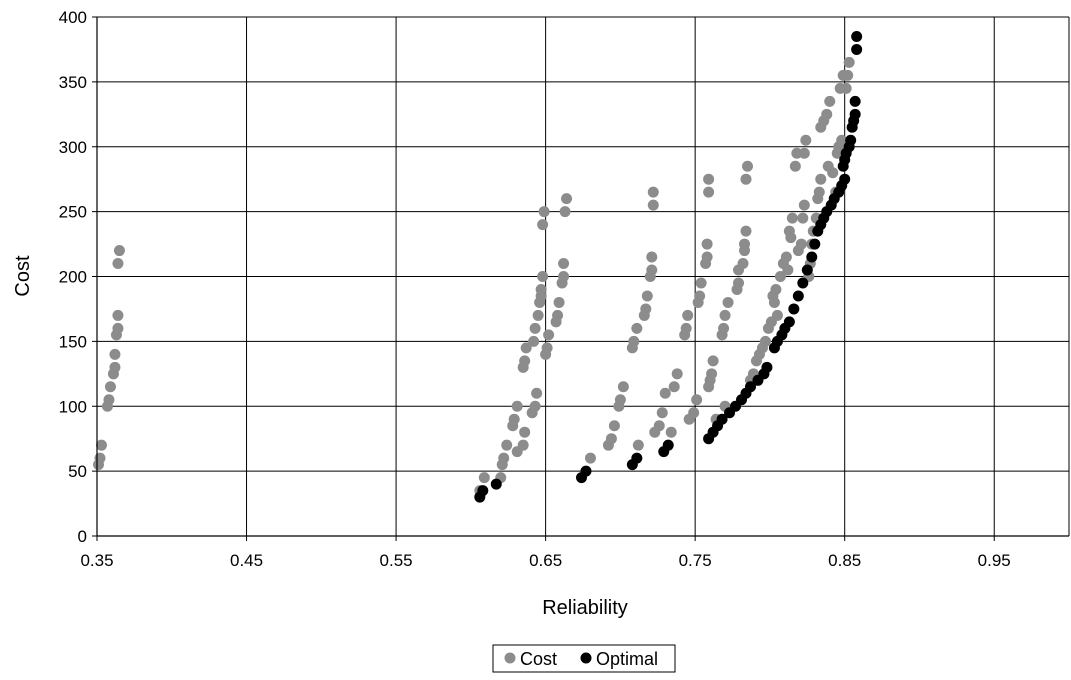  I want to click on y-axis-title: Cost, so click(23, 276).